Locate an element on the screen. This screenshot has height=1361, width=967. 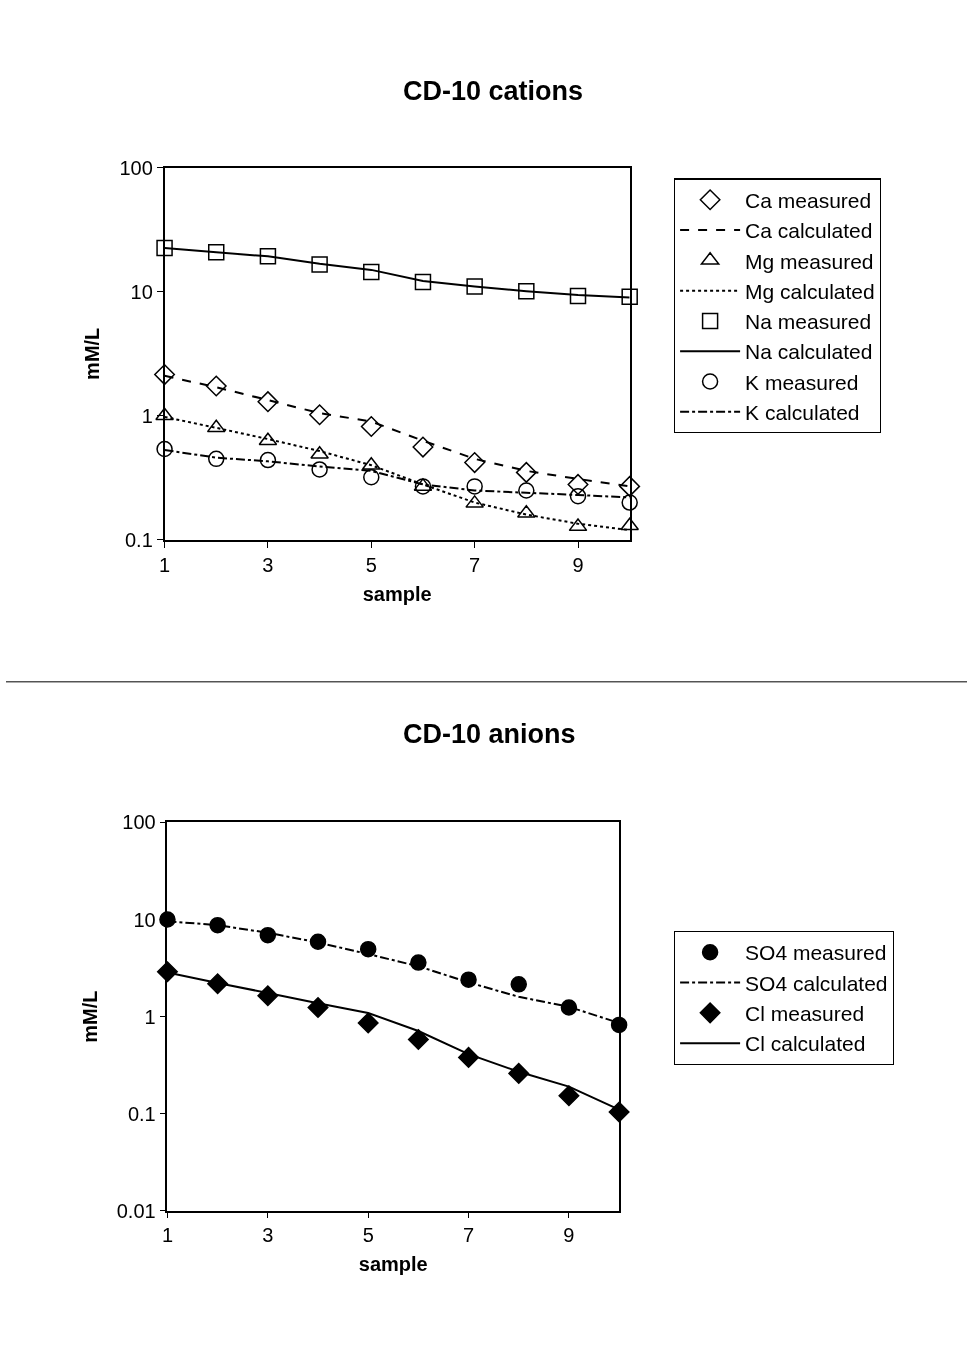
legend-label: K calculated is located at coordinates (802, 413).